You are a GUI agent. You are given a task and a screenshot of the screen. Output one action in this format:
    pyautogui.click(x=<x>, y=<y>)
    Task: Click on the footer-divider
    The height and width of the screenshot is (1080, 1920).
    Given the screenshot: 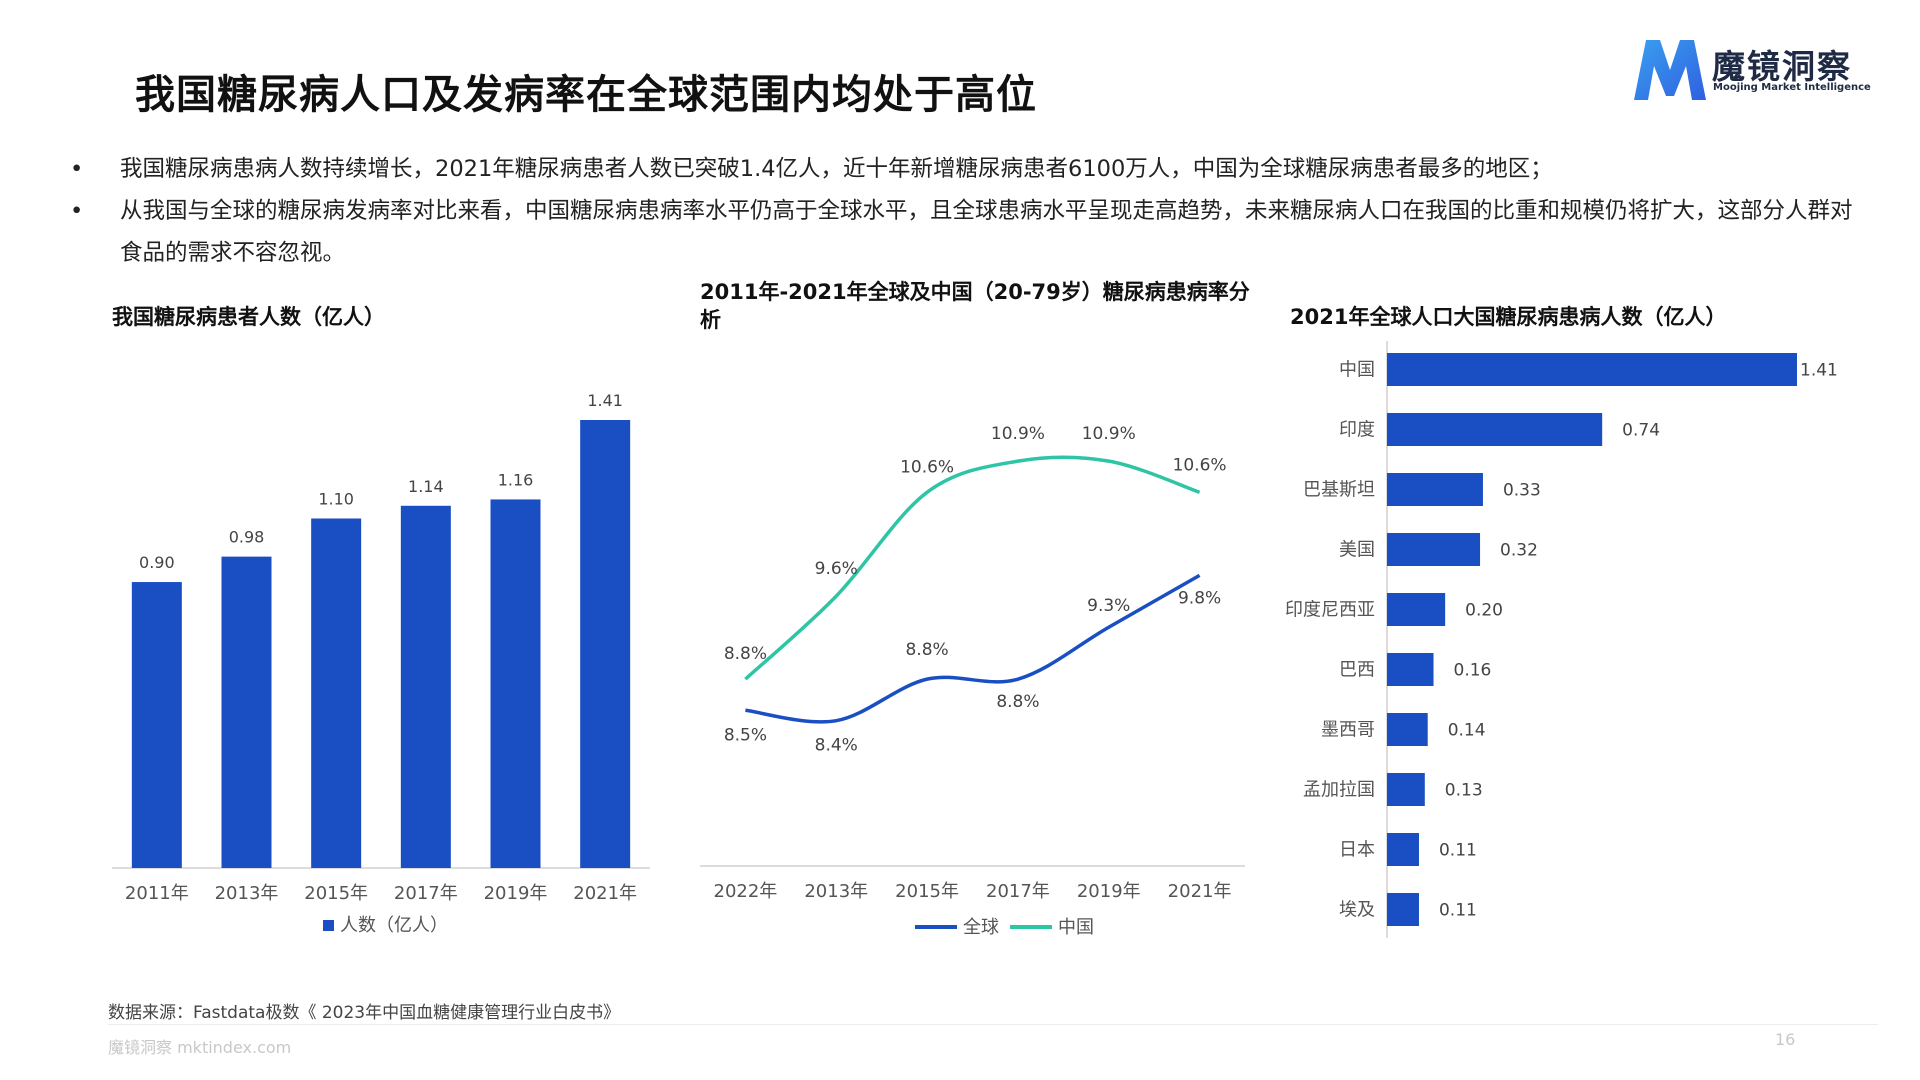 What is the action you would take?
    pyautogui.click(x=993, y=1024)
    